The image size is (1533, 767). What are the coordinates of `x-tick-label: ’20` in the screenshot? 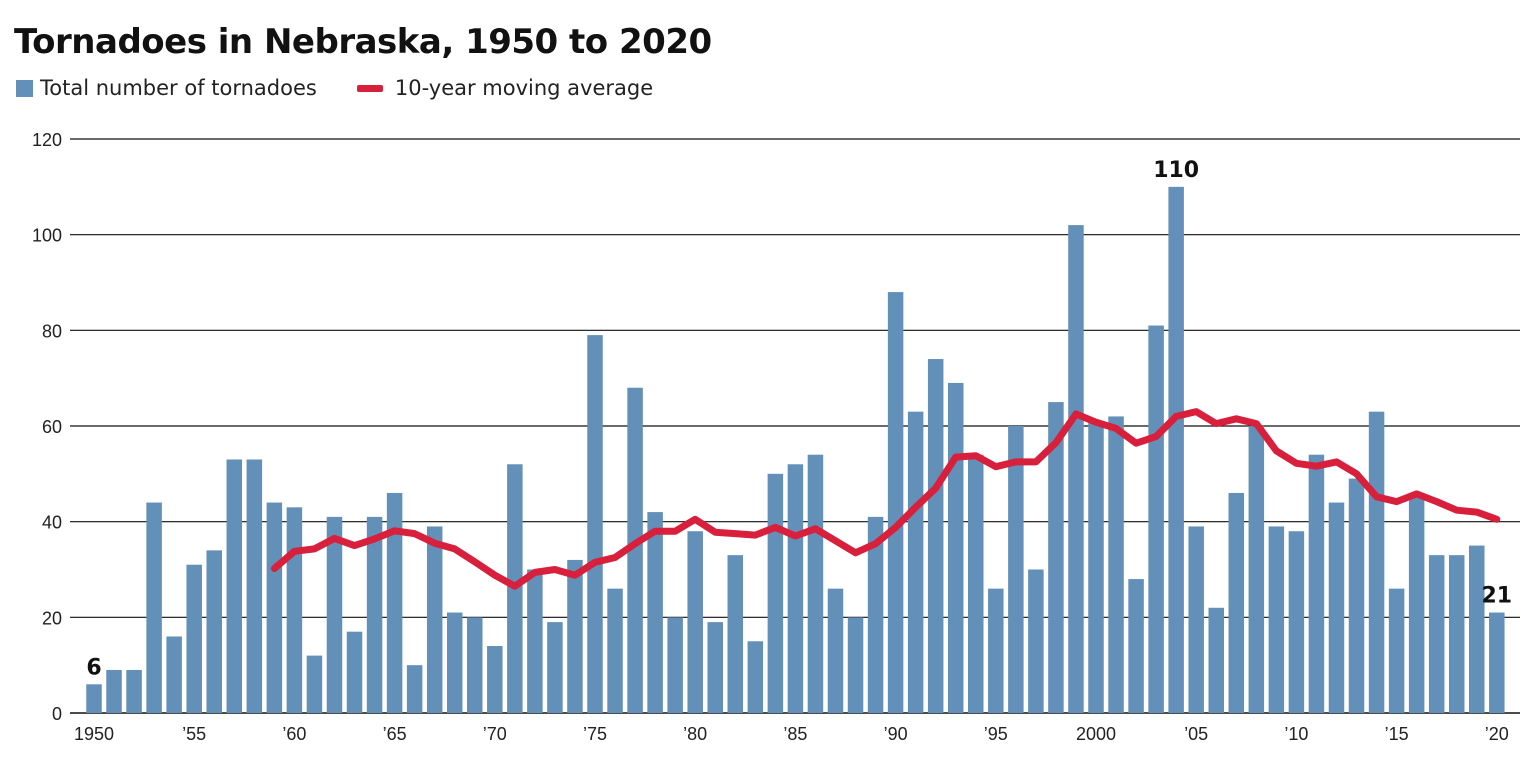 It's located at (1497, 734).